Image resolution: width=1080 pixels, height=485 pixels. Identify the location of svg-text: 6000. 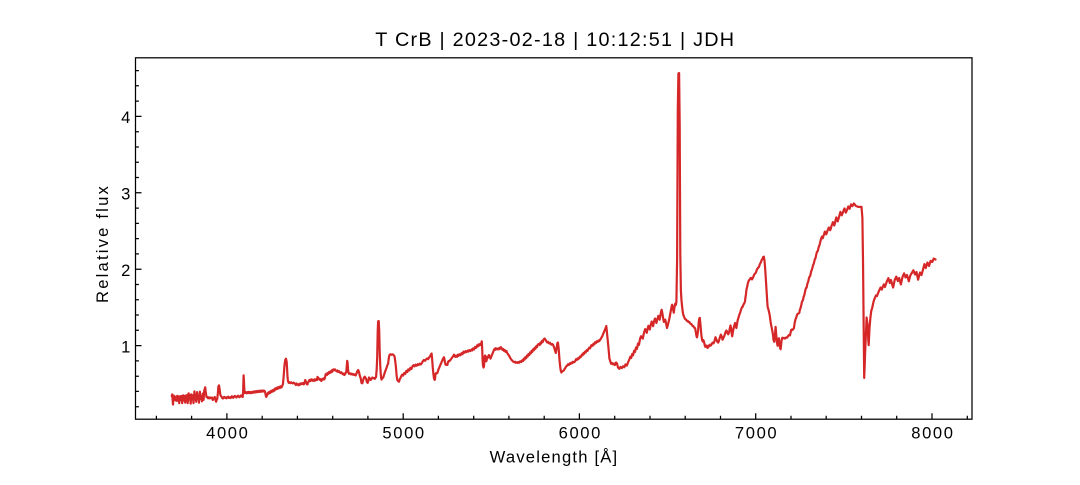
(580, 432).